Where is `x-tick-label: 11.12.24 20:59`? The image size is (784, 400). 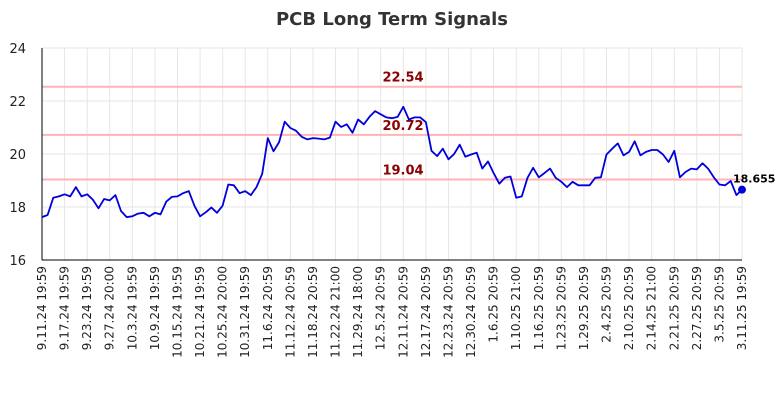
x-tick-label: 11.12.24 20:59 is located at coordinates (290, 312).